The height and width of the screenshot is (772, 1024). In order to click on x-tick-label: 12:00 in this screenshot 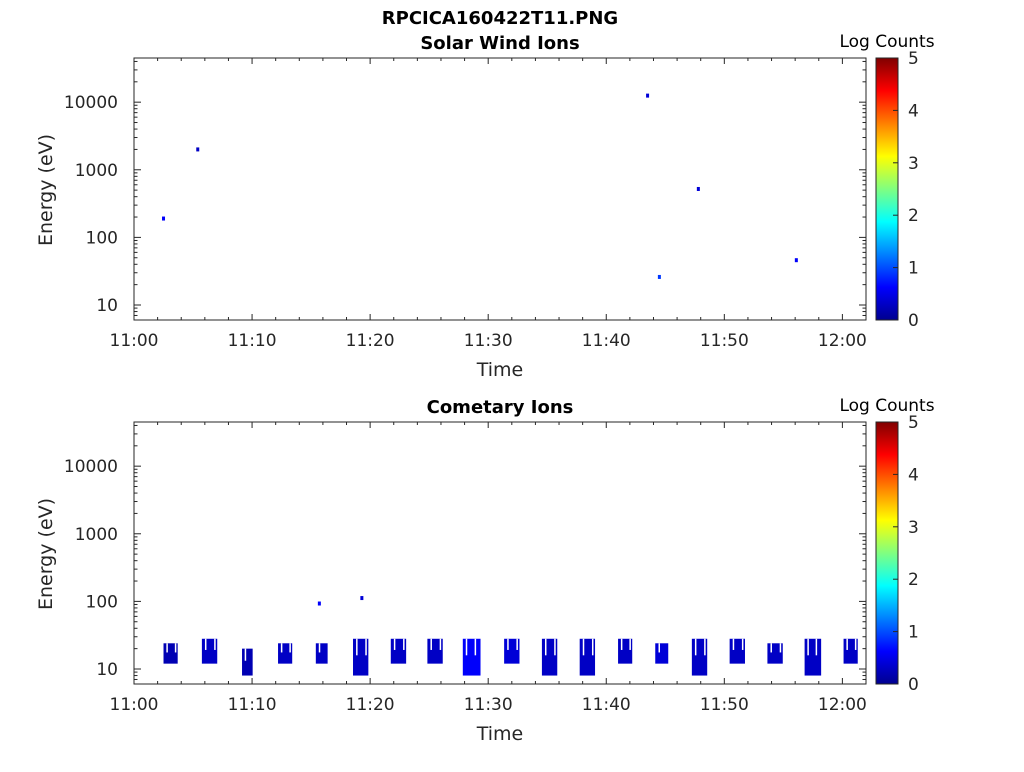, I will do `click(842, 705)`.